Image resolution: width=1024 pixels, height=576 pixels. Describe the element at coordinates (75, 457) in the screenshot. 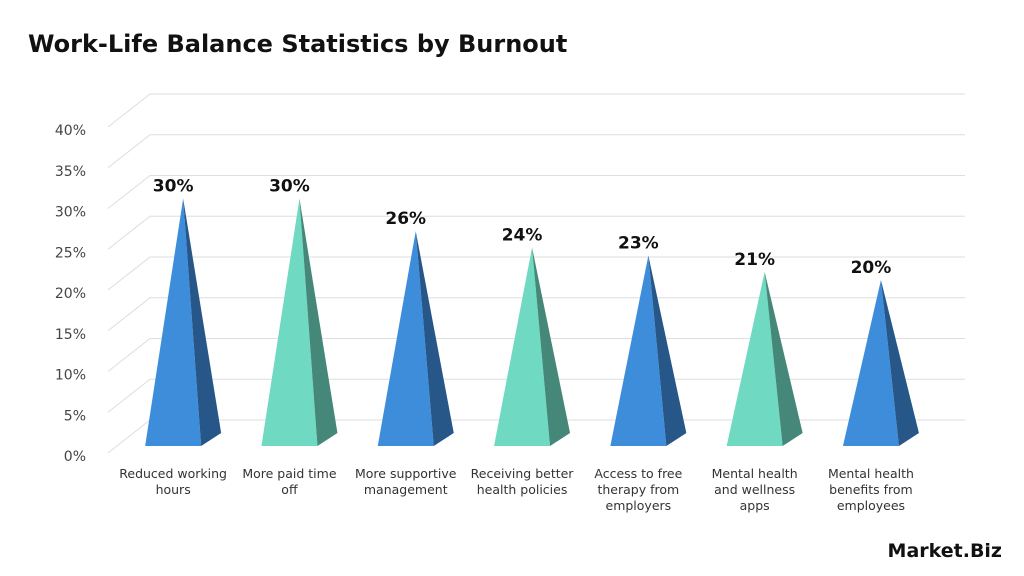

I see `y-tick-label: 0%` at that location.